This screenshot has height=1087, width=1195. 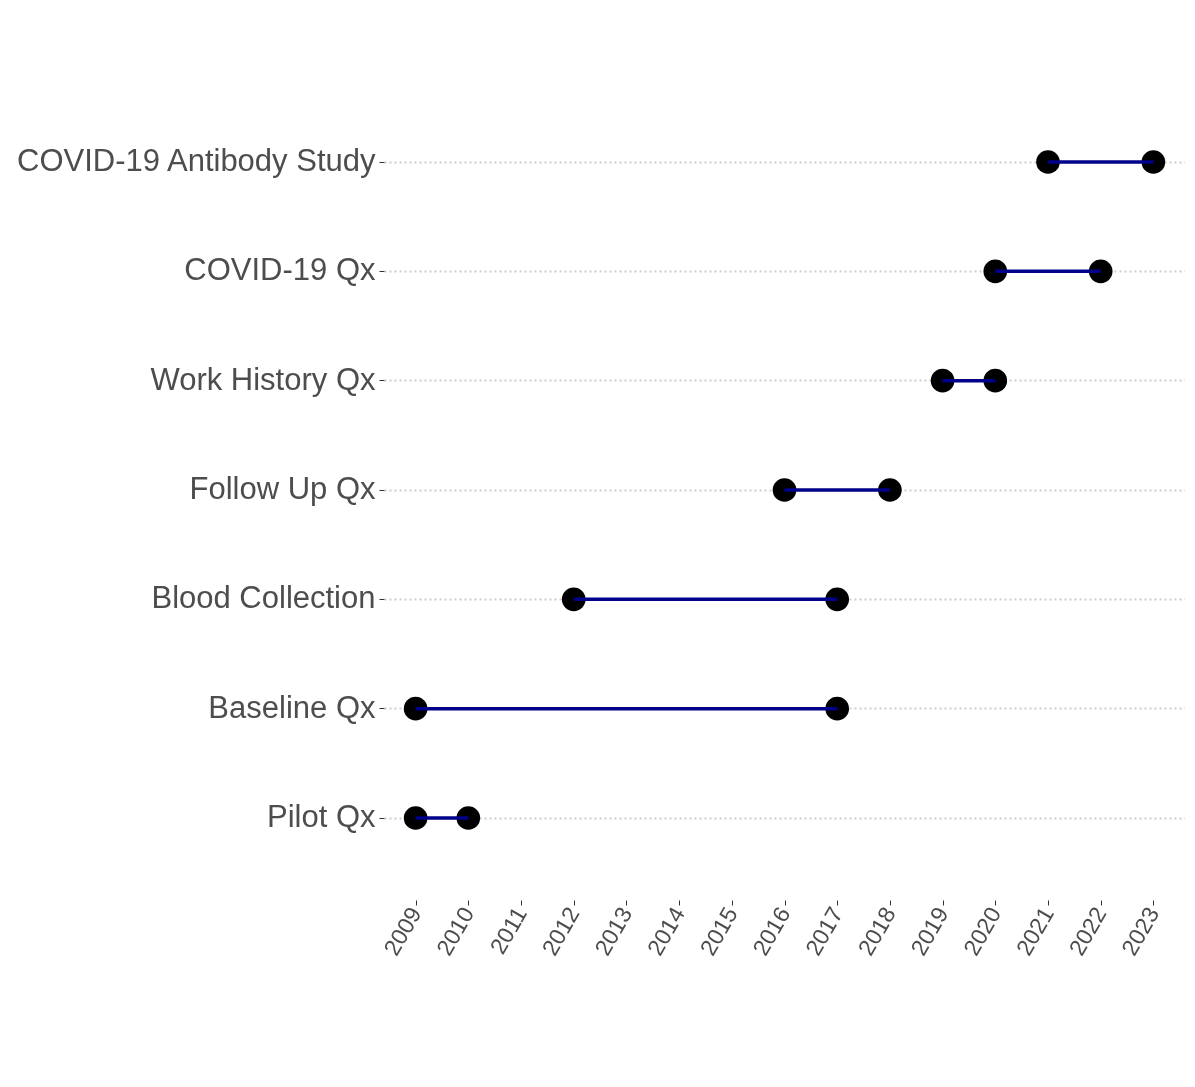 I want to click on y-tick-label: Baseline Qx, so click(x=292, y=707).